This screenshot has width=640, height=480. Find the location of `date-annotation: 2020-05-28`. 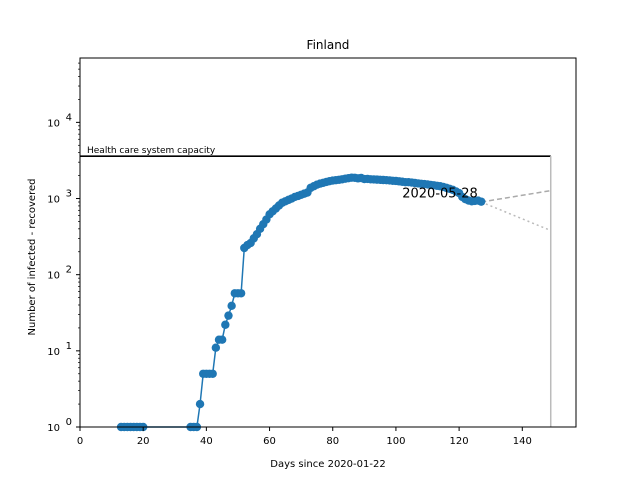

date-annotation: 2020-05-28 is located at coordinates (440, 194).